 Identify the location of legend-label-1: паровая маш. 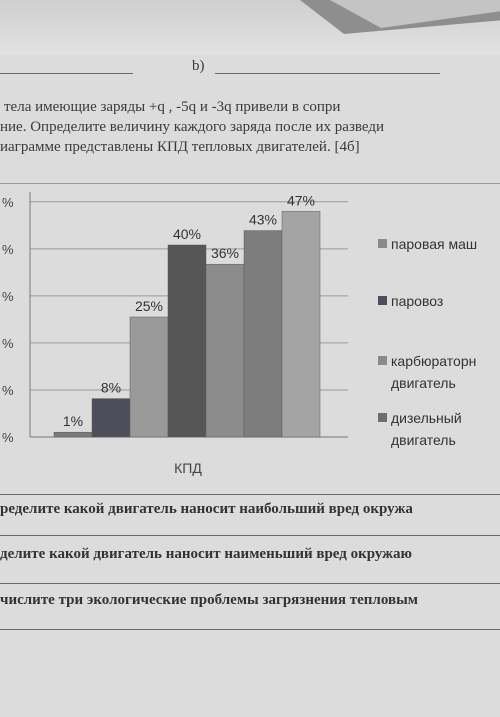
(434, 244).